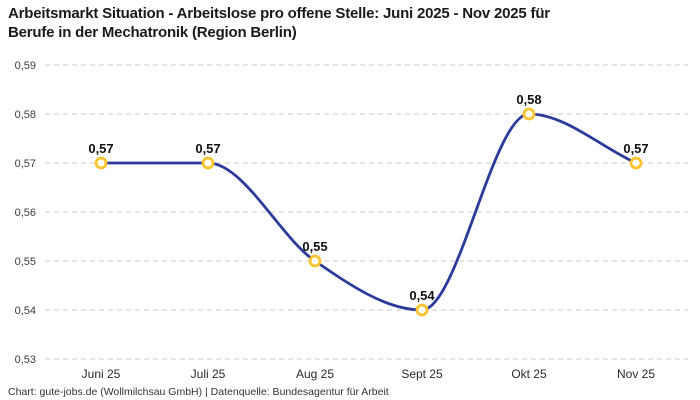 This screenshot has width=700, height=400. What do you see at coordinates (315, 374) in the screenshot?
I see `x-axis-tick-label: Aug 25` at bounding box center [315, 374].